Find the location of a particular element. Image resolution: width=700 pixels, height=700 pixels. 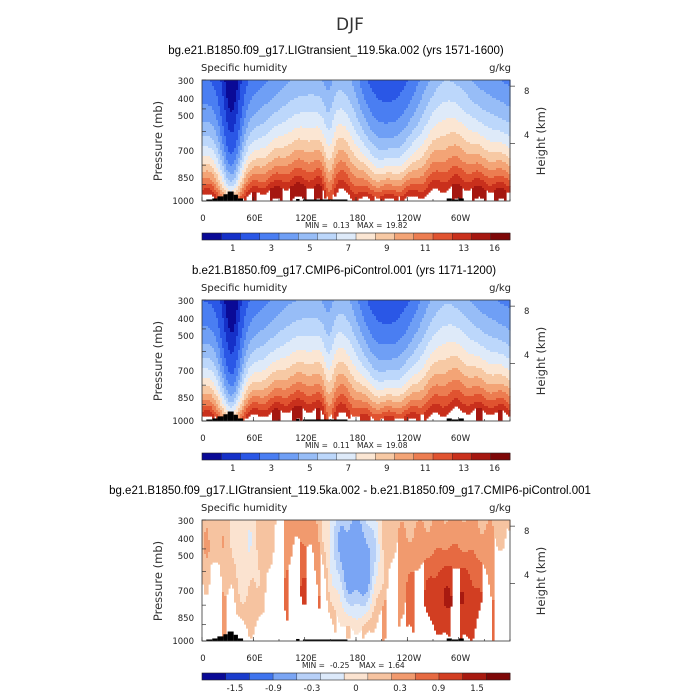

y-tick-label: 1000 is located at coordinates (183, 422).